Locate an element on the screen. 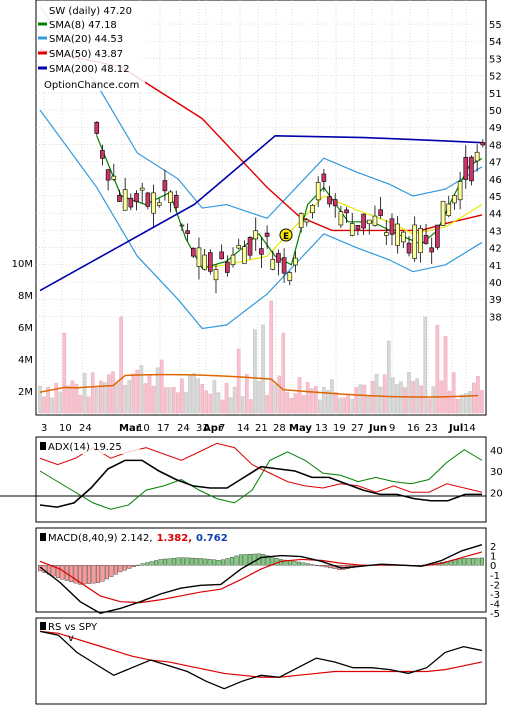  x-tick-label: 27 is located at coordinates (357, 428).